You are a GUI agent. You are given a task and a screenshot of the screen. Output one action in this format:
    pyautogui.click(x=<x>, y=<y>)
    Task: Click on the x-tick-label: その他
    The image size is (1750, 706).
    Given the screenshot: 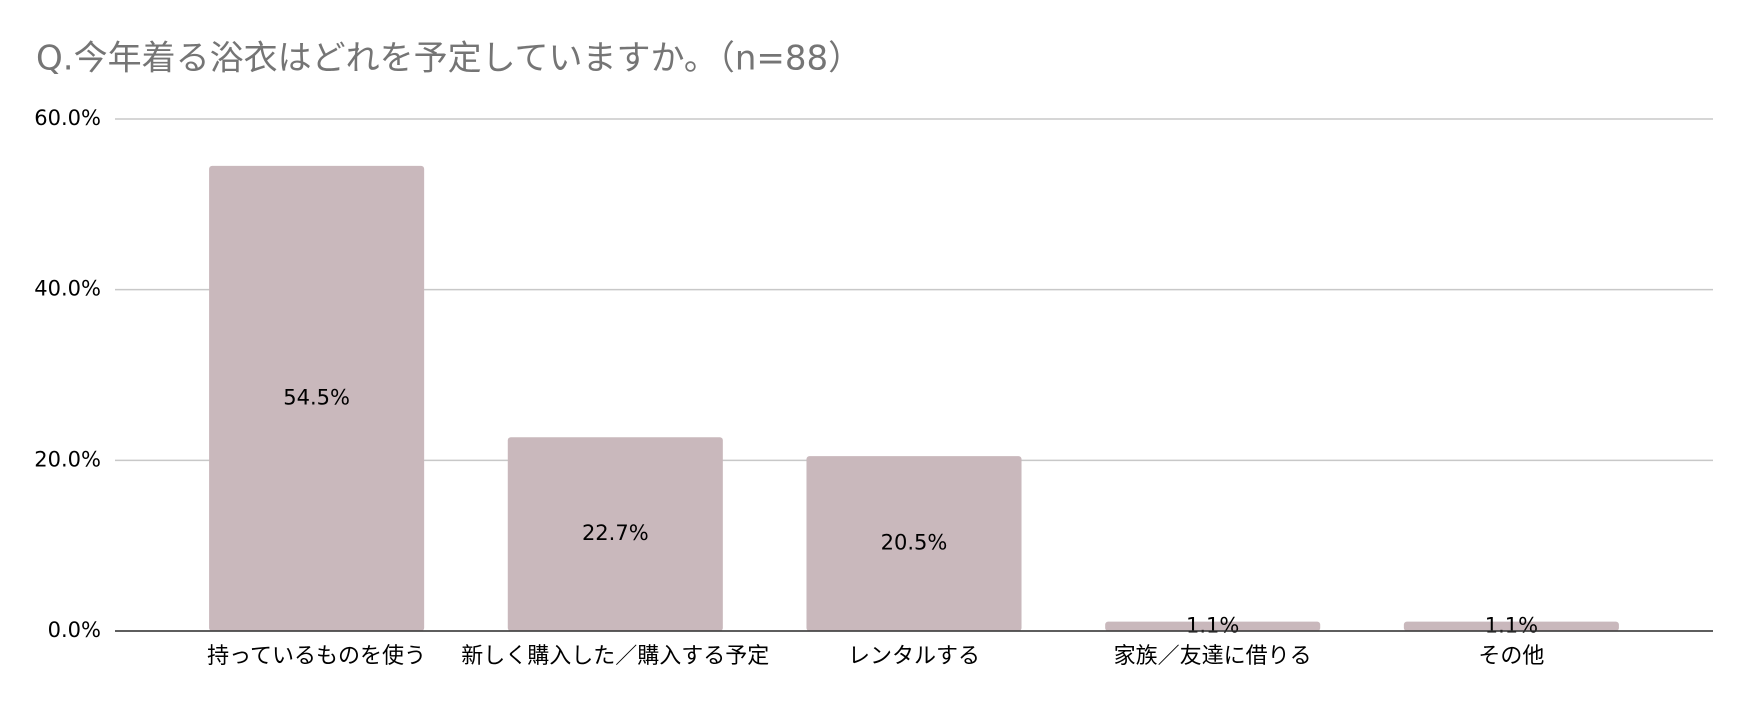 What is the action you would take?
    pyautogui.click(x=1511, y=656)
    